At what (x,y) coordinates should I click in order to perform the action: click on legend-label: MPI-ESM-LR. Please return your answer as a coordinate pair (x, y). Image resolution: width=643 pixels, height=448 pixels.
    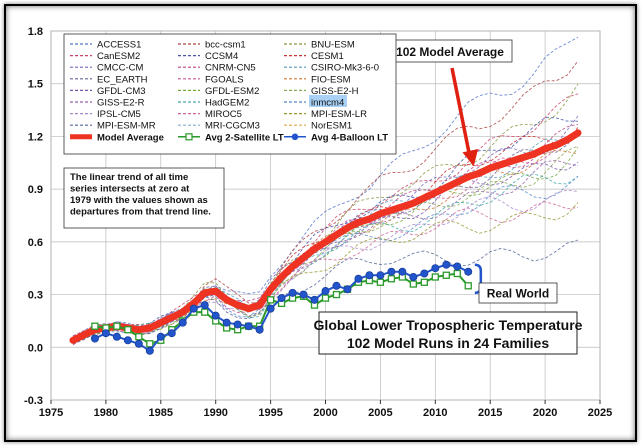
    Looking at the image, I should click on (339, 114).